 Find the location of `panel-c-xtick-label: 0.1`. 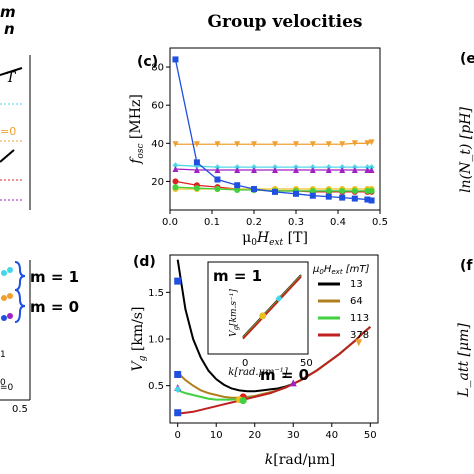

panel-c-xtick-label: 0.1 is located at coordinates (212, 222).